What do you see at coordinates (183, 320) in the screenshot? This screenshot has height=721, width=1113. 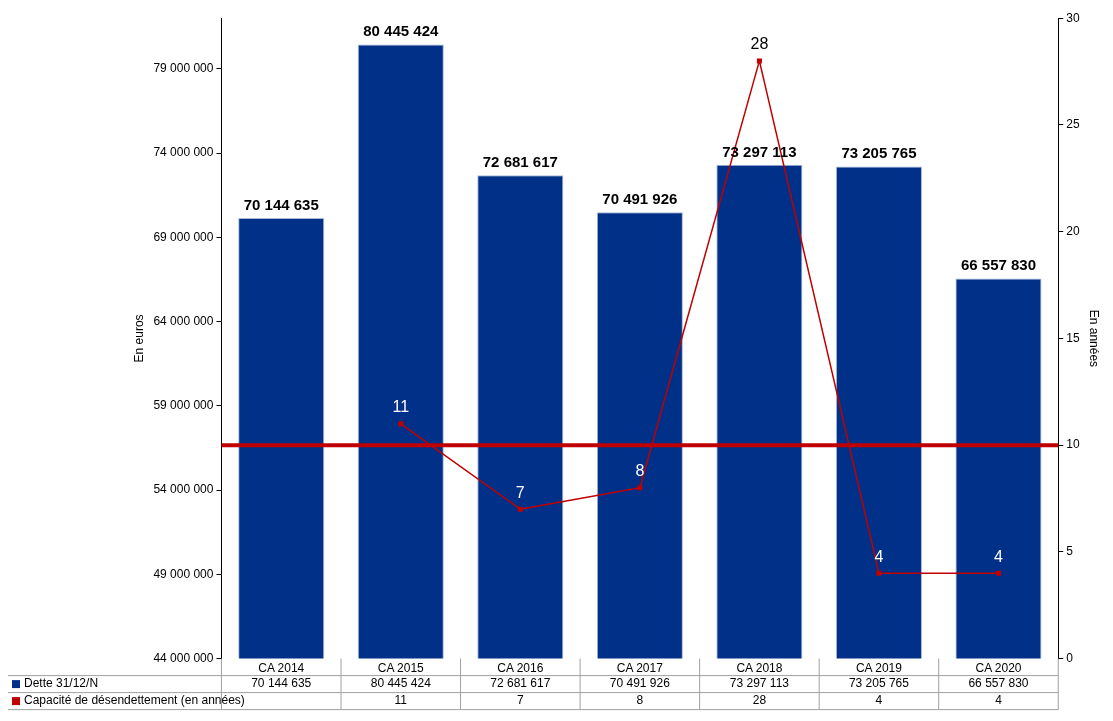 I see `y-tick-label: 64 000 000` at bounding box center [183, 320].